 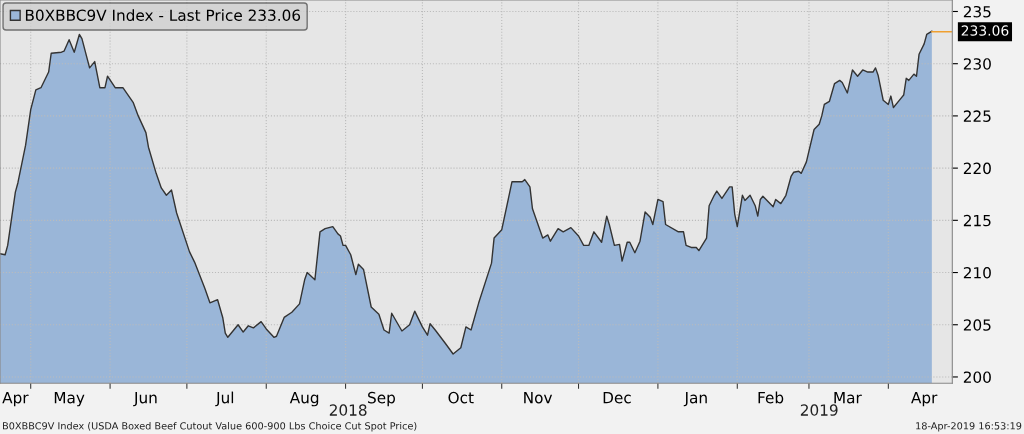 What do you see at coordinates (348, 410) in the screenshot?
I see `text: 2018` at bounding box center [348, 410].